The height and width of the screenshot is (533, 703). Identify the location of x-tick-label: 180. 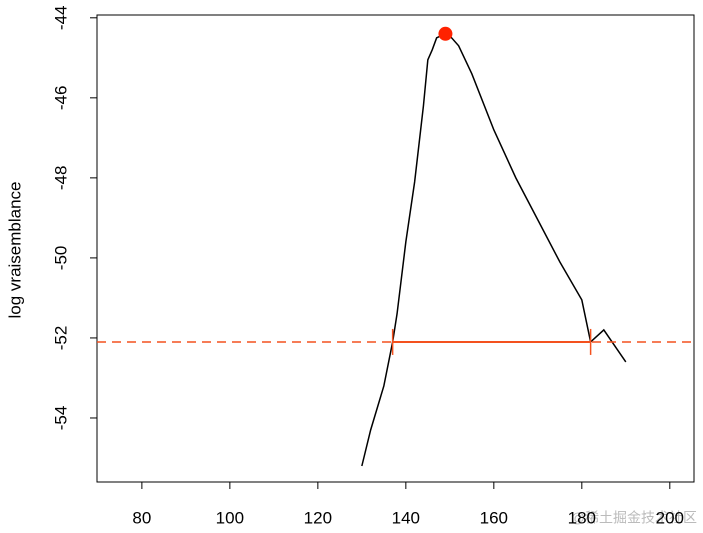
(582, 517).